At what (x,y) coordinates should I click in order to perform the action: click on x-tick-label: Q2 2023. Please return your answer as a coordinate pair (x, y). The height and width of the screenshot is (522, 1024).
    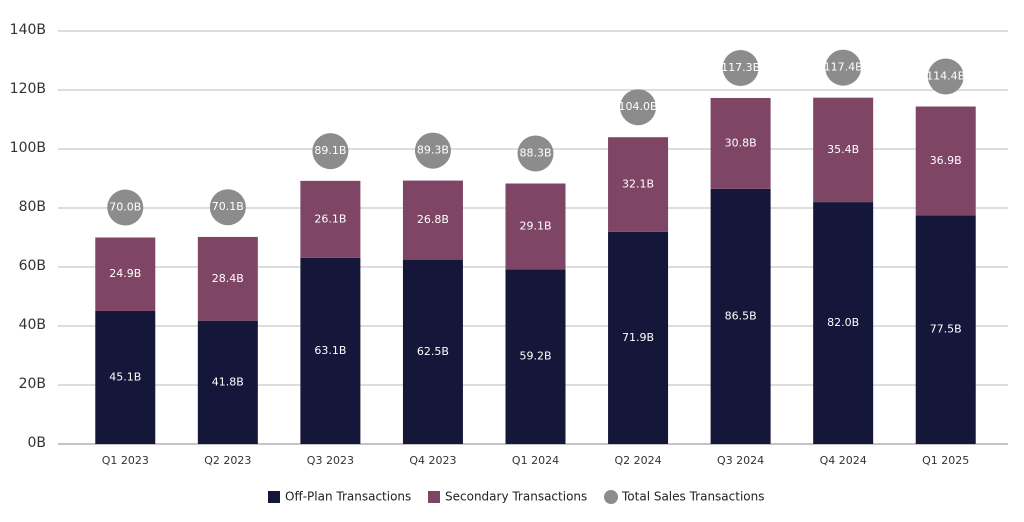
    Looking at the image, I should click on (227, 460).